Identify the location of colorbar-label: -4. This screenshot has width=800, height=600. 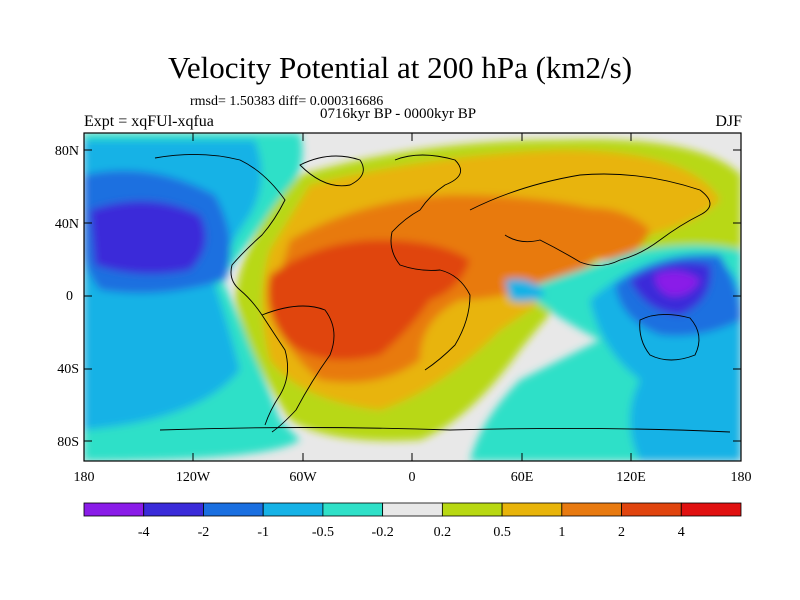
(144, 532).